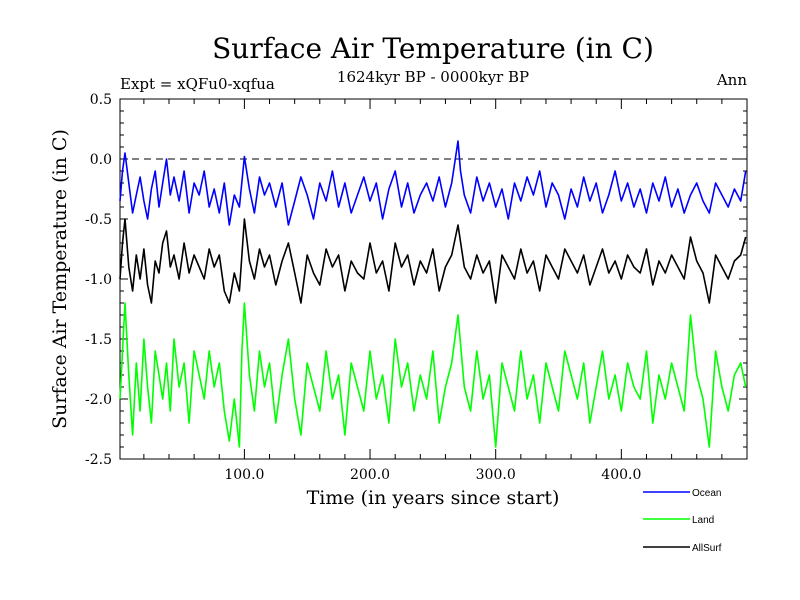  I want to click on legend-label-ocean: Ocean, so click(706, 493).